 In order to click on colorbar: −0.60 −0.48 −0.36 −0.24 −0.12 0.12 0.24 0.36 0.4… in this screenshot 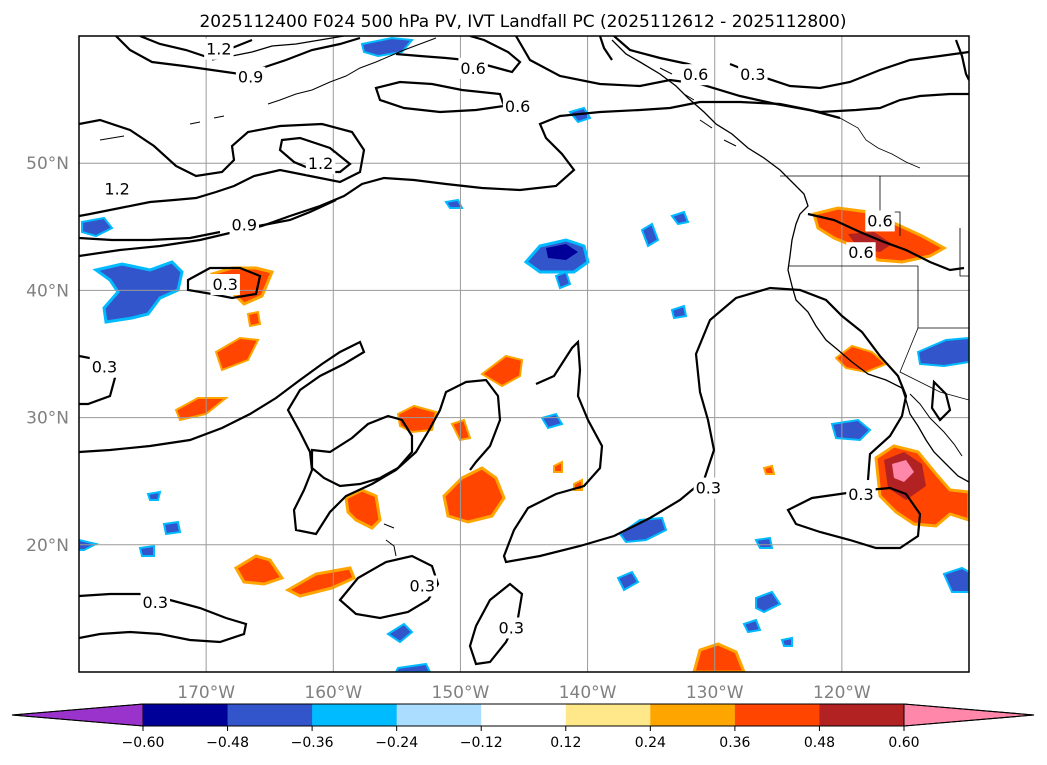, I will do `click(523, 727)`.